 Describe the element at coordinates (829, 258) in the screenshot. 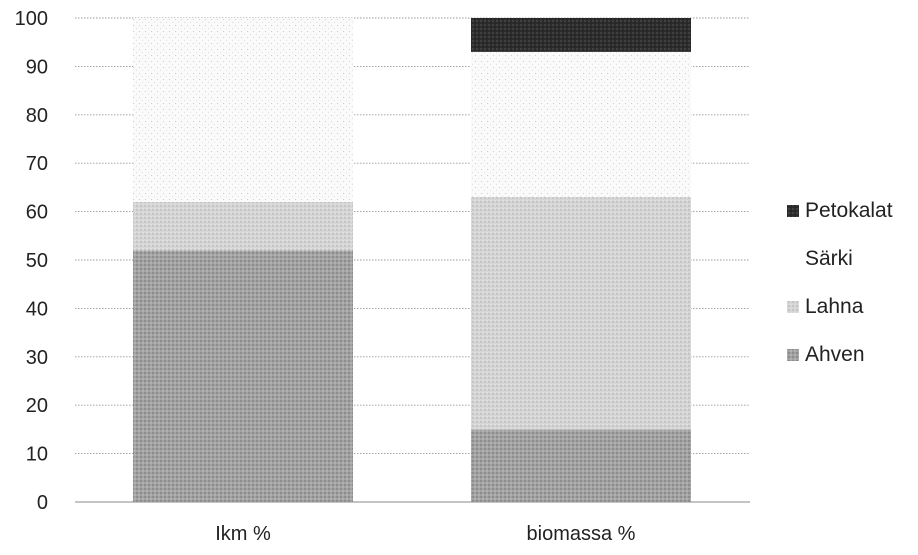

I see `legend-label-sarki: Särki` at that location.